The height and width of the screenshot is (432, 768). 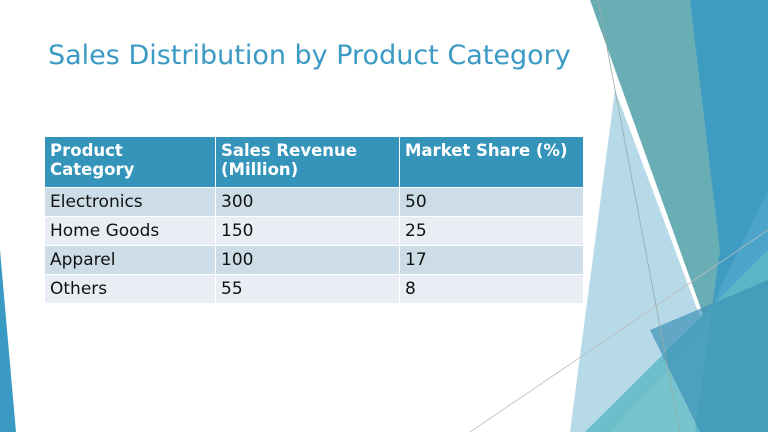 What do you see at coordinates (307, 289) in the screenshot?
I see `table-cell: 55` at bounding box center [307, 289].